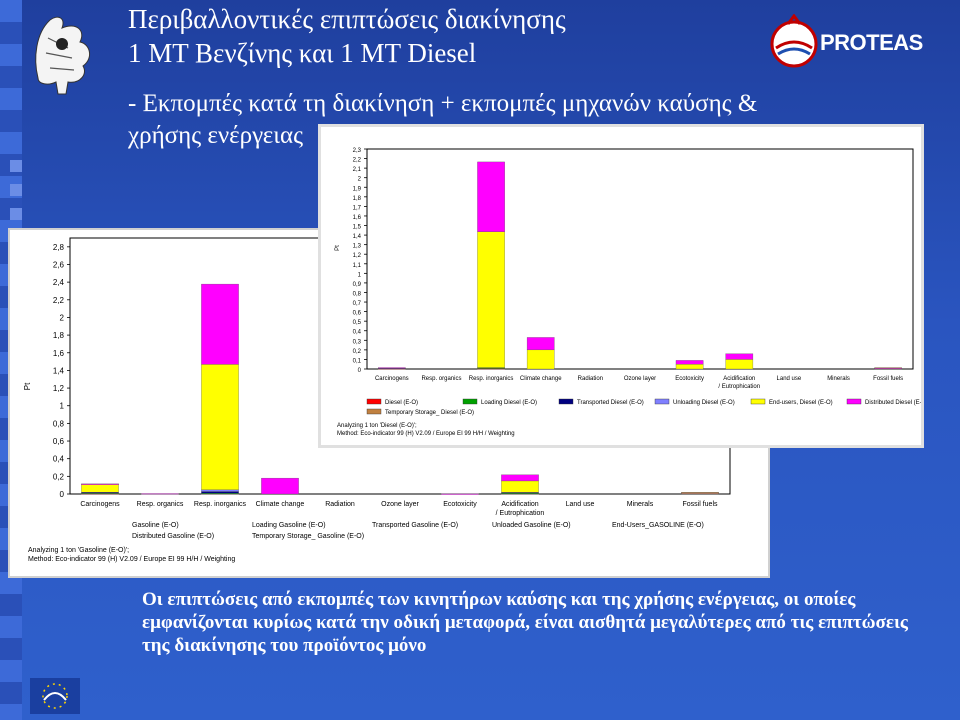  What do you see at coordinates (59, 300) in the screenshot?
I see `y-tick-label: 2,2` at bounding box center [59, 300].